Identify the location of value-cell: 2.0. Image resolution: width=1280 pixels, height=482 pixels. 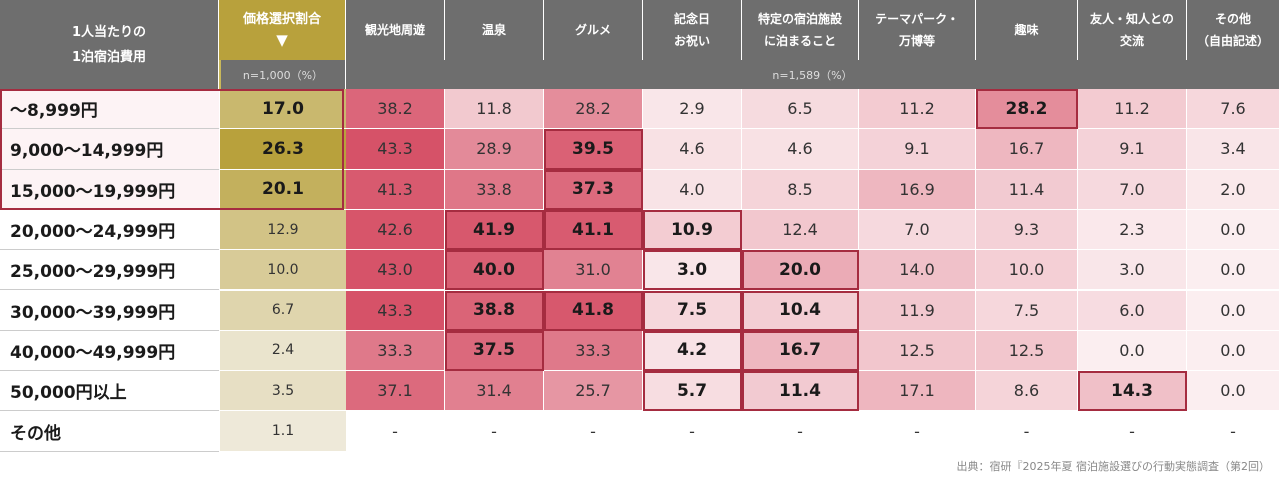
(1233, 189).